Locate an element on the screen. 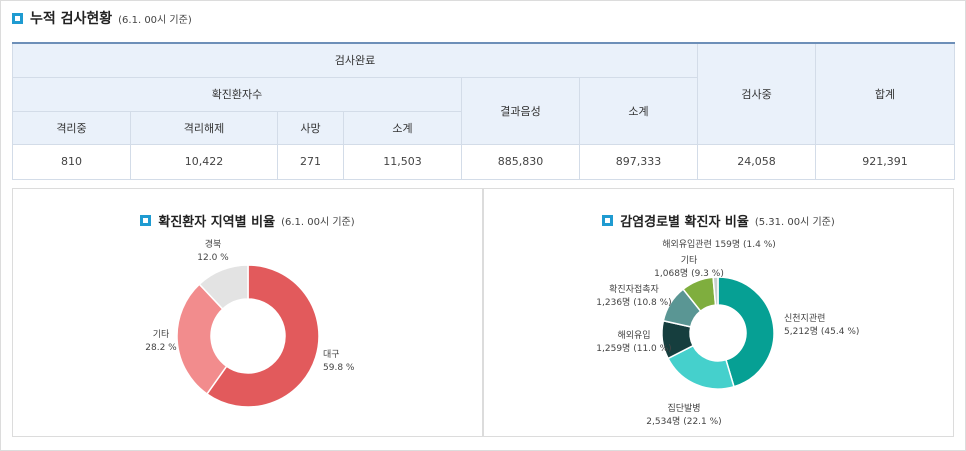 The image size is (966, 451). header-testing: 검사중 is located at coordinates (757, 93).